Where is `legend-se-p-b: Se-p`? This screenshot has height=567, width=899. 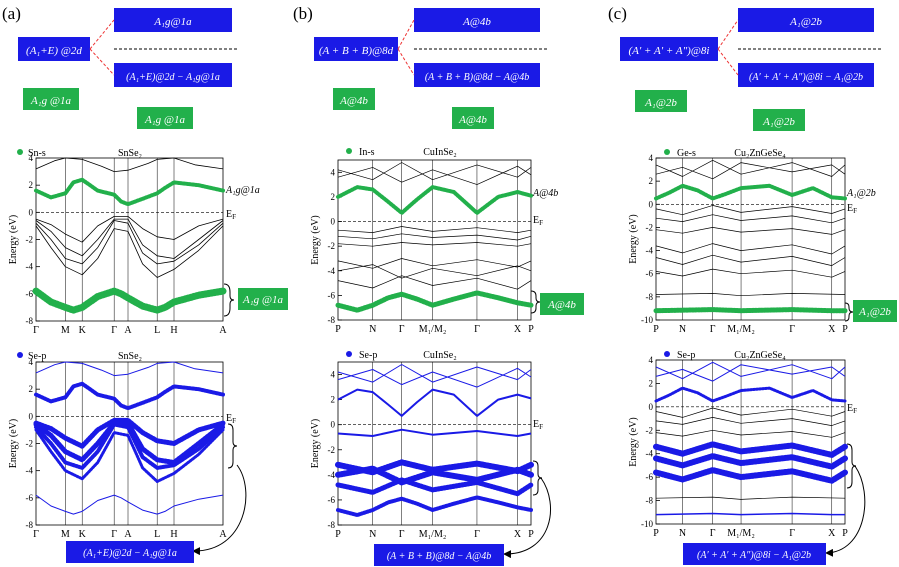
legend-se-p-b: Se-p is located at coordinates (368, 355).